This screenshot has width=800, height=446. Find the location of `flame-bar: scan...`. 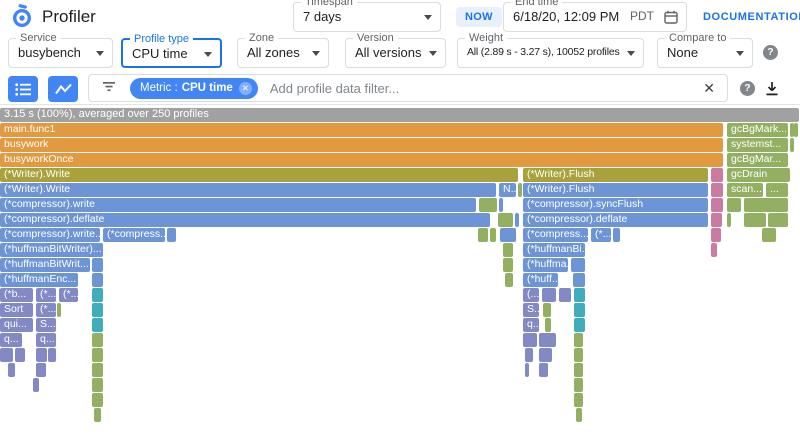

flame-bar: scan... is located at coordinates (745, 190).